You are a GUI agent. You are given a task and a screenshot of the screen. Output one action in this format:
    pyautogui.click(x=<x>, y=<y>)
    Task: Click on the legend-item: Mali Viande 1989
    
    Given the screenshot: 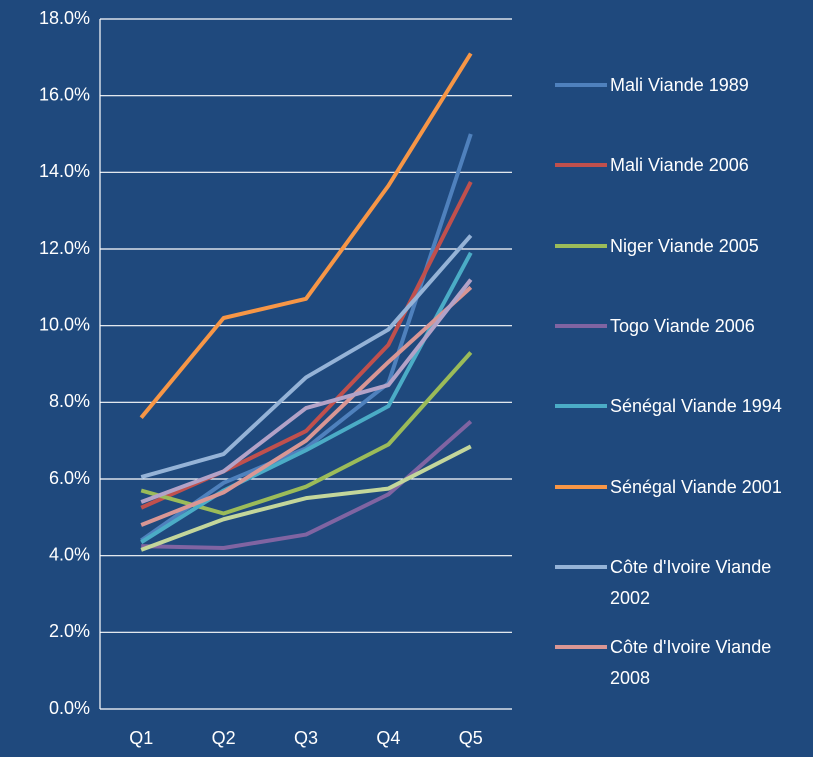 What is the action you would take?
    pyautogui.click(x=680, y=85)
    